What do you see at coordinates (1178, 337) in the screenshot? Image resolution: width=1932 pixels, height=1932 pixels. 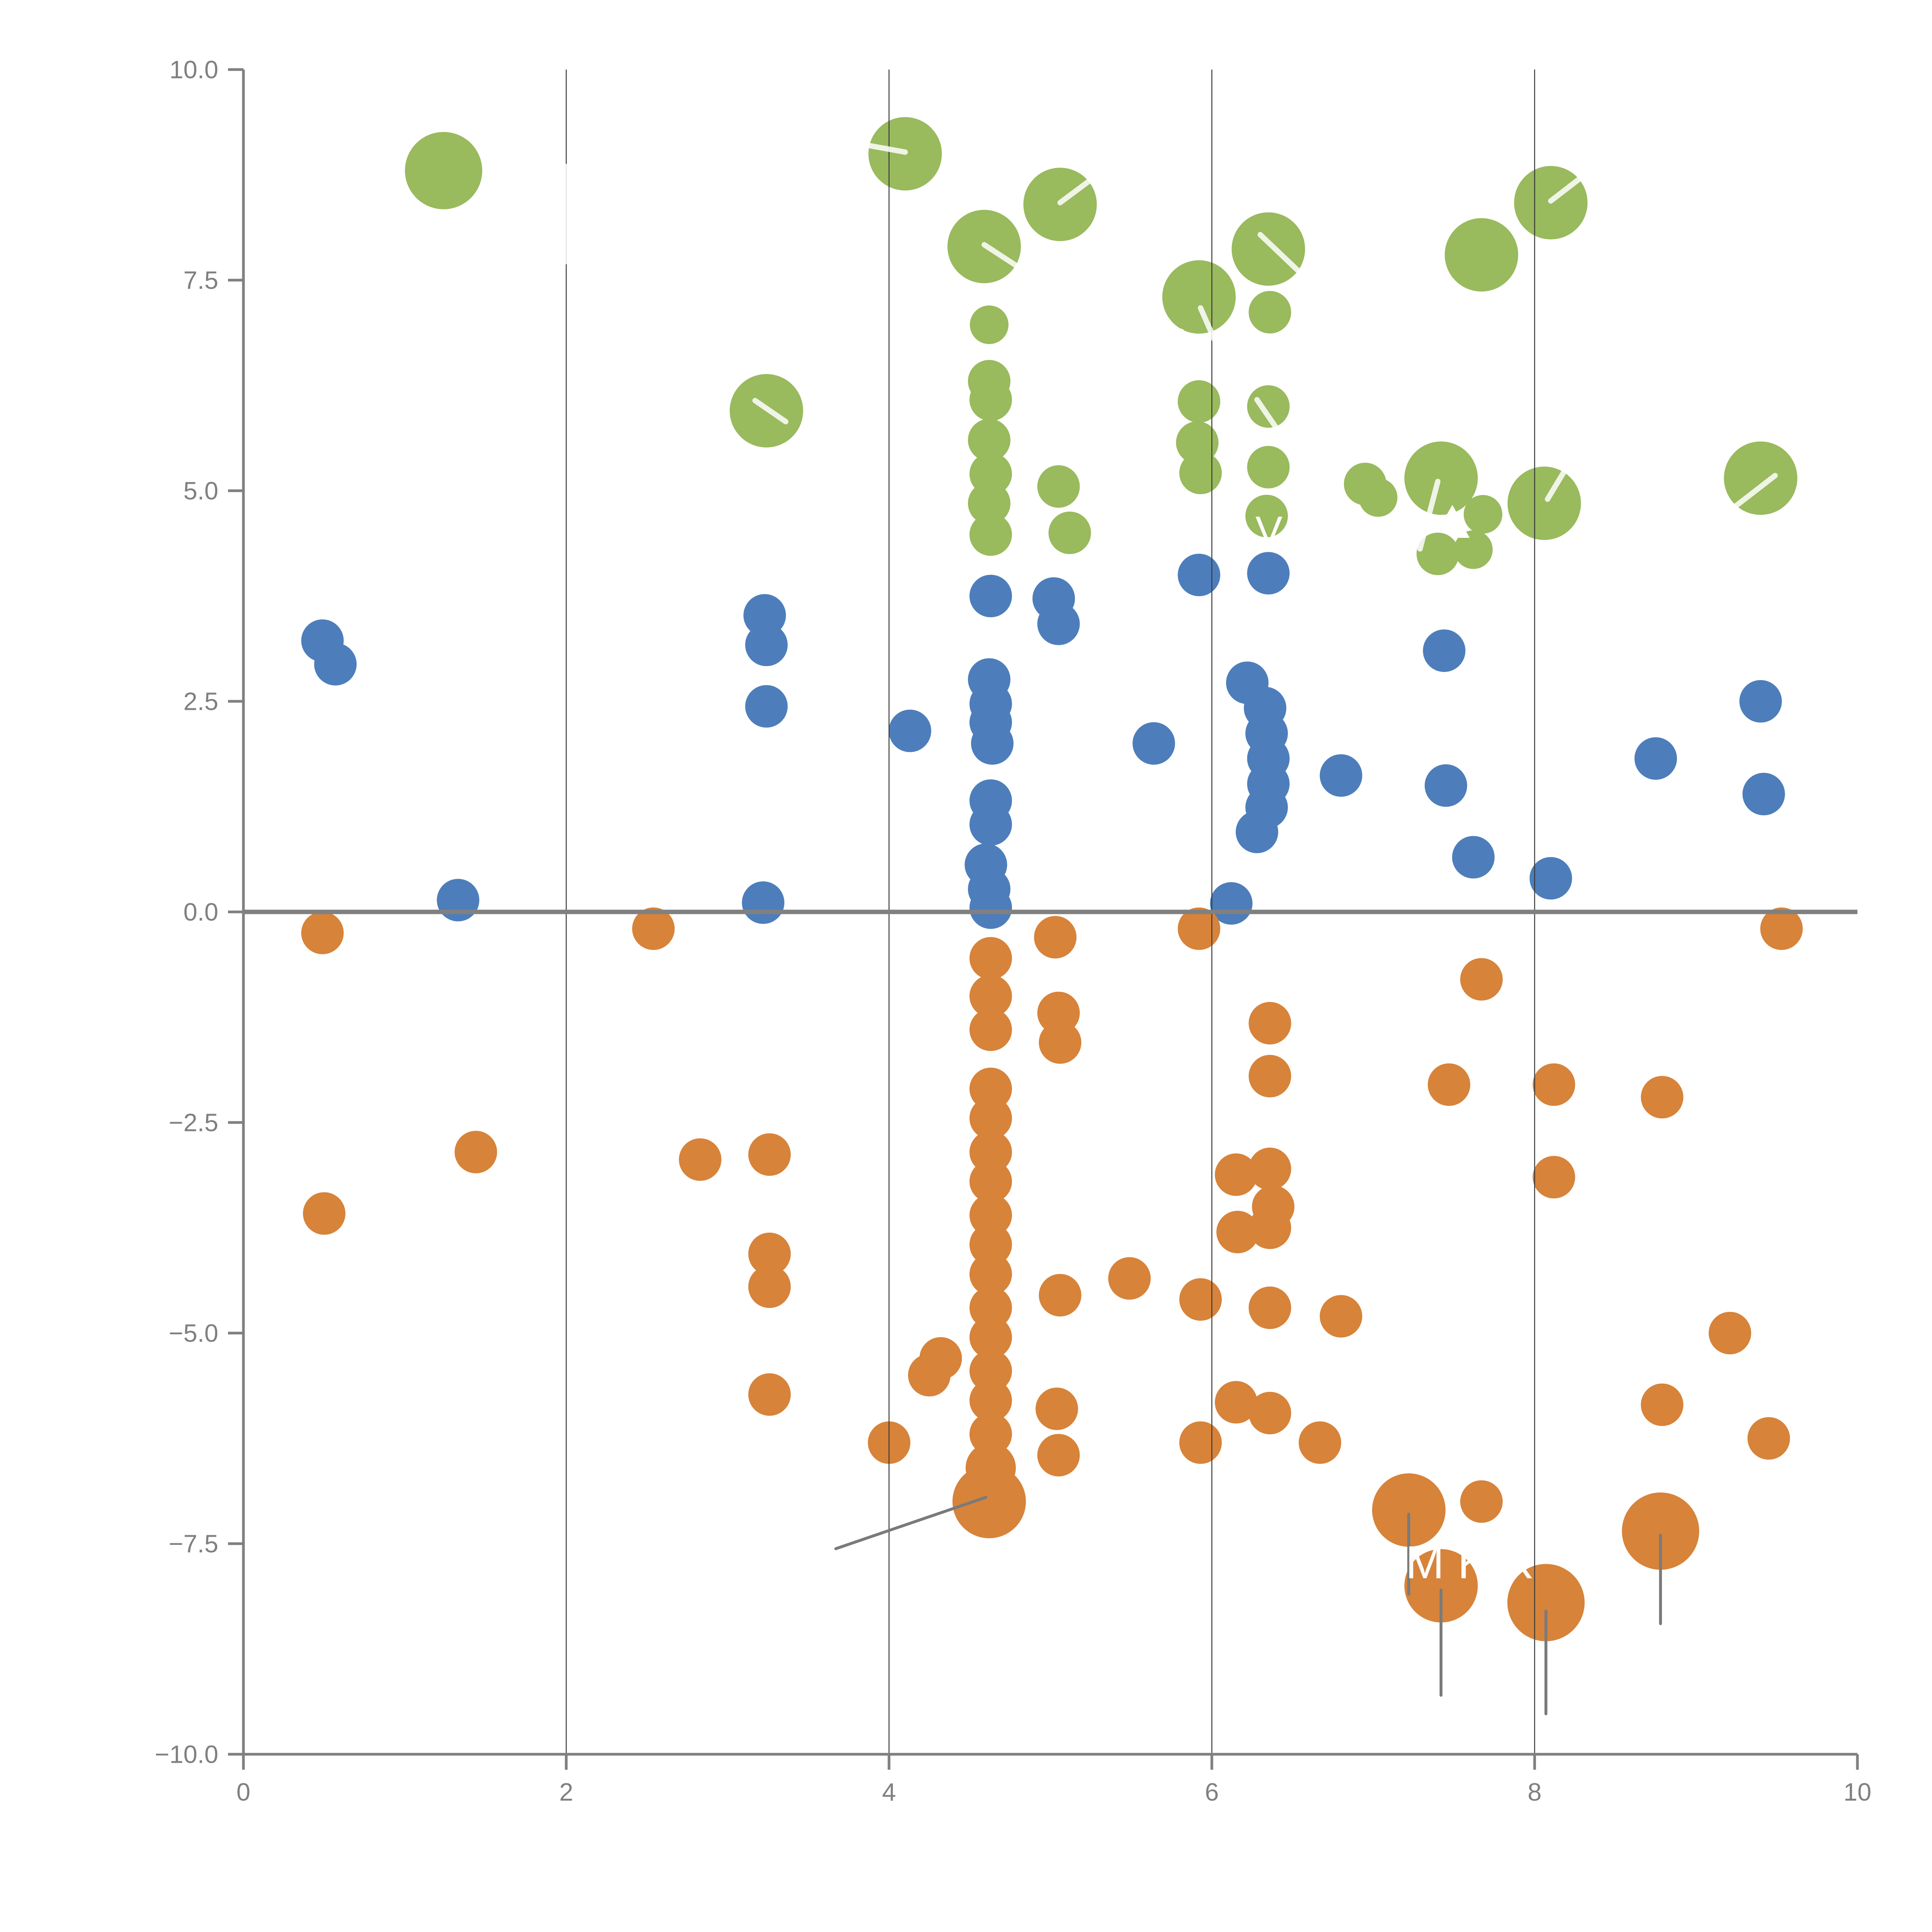 I see `white-annotation-label: a` at bounding box center [1178, 337].